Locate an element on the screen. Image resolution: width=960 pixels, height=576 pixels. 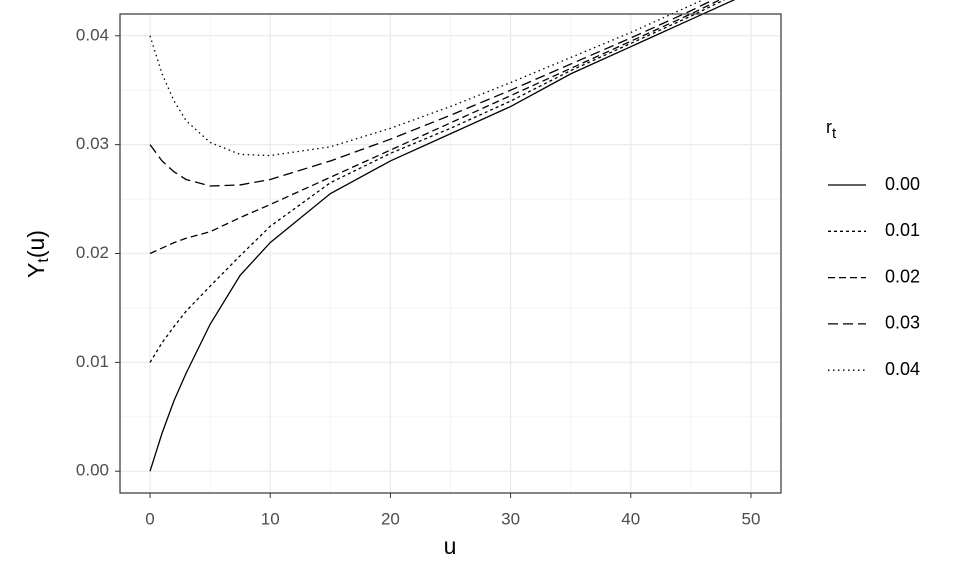
y-tick-label: 0.03 is located at coordinates (92, 143).